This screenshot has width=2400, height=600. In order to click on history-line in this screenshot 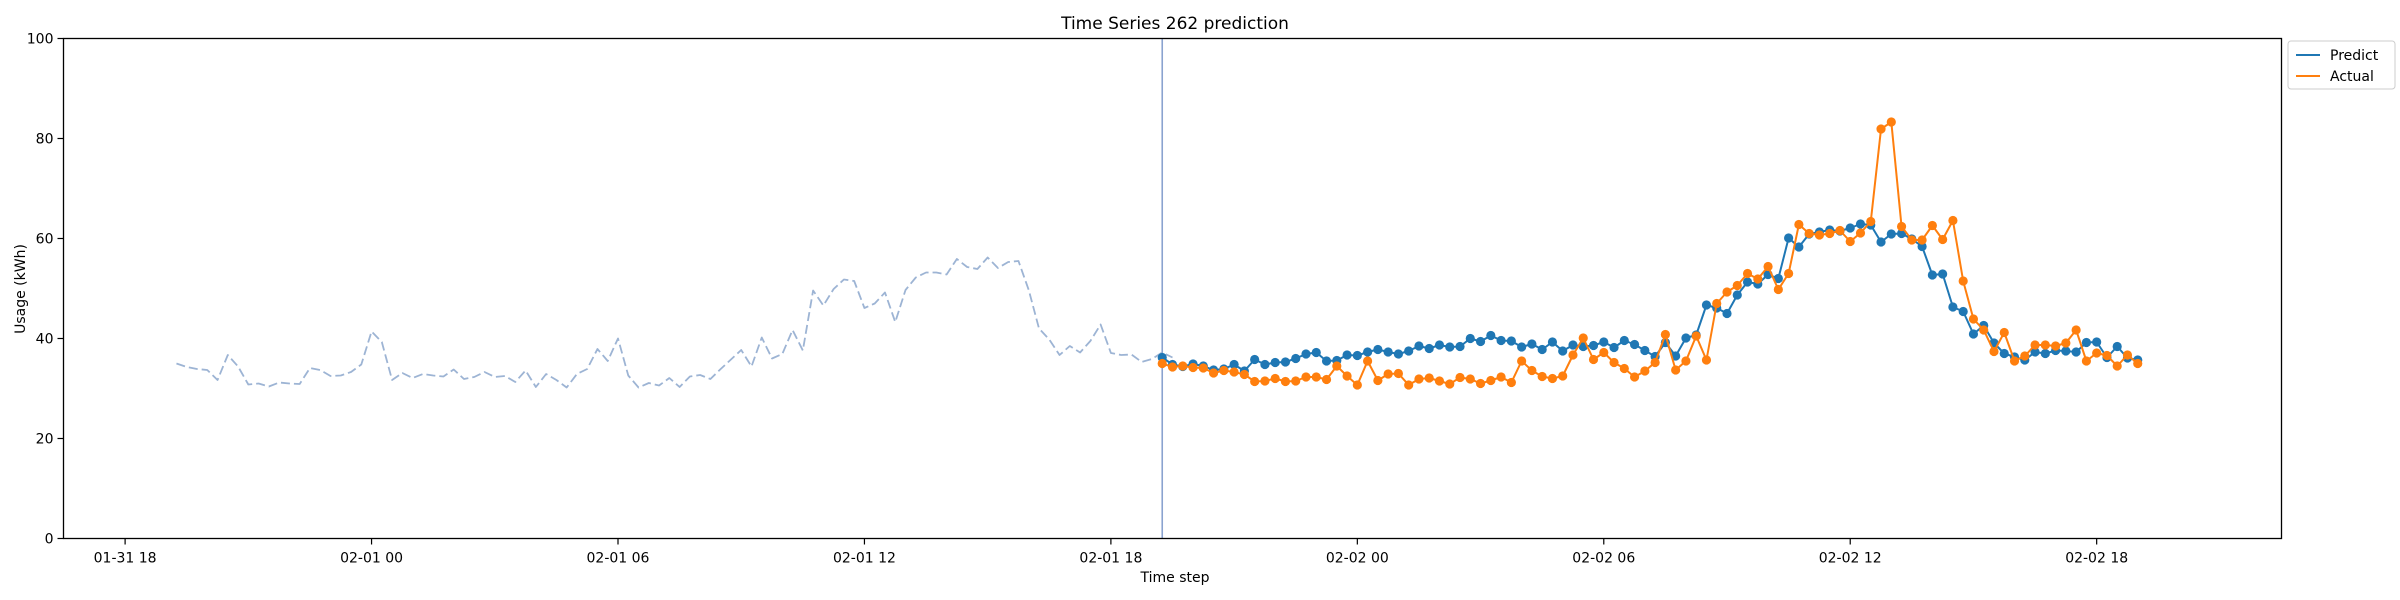, I will do `click(674, 322)`.